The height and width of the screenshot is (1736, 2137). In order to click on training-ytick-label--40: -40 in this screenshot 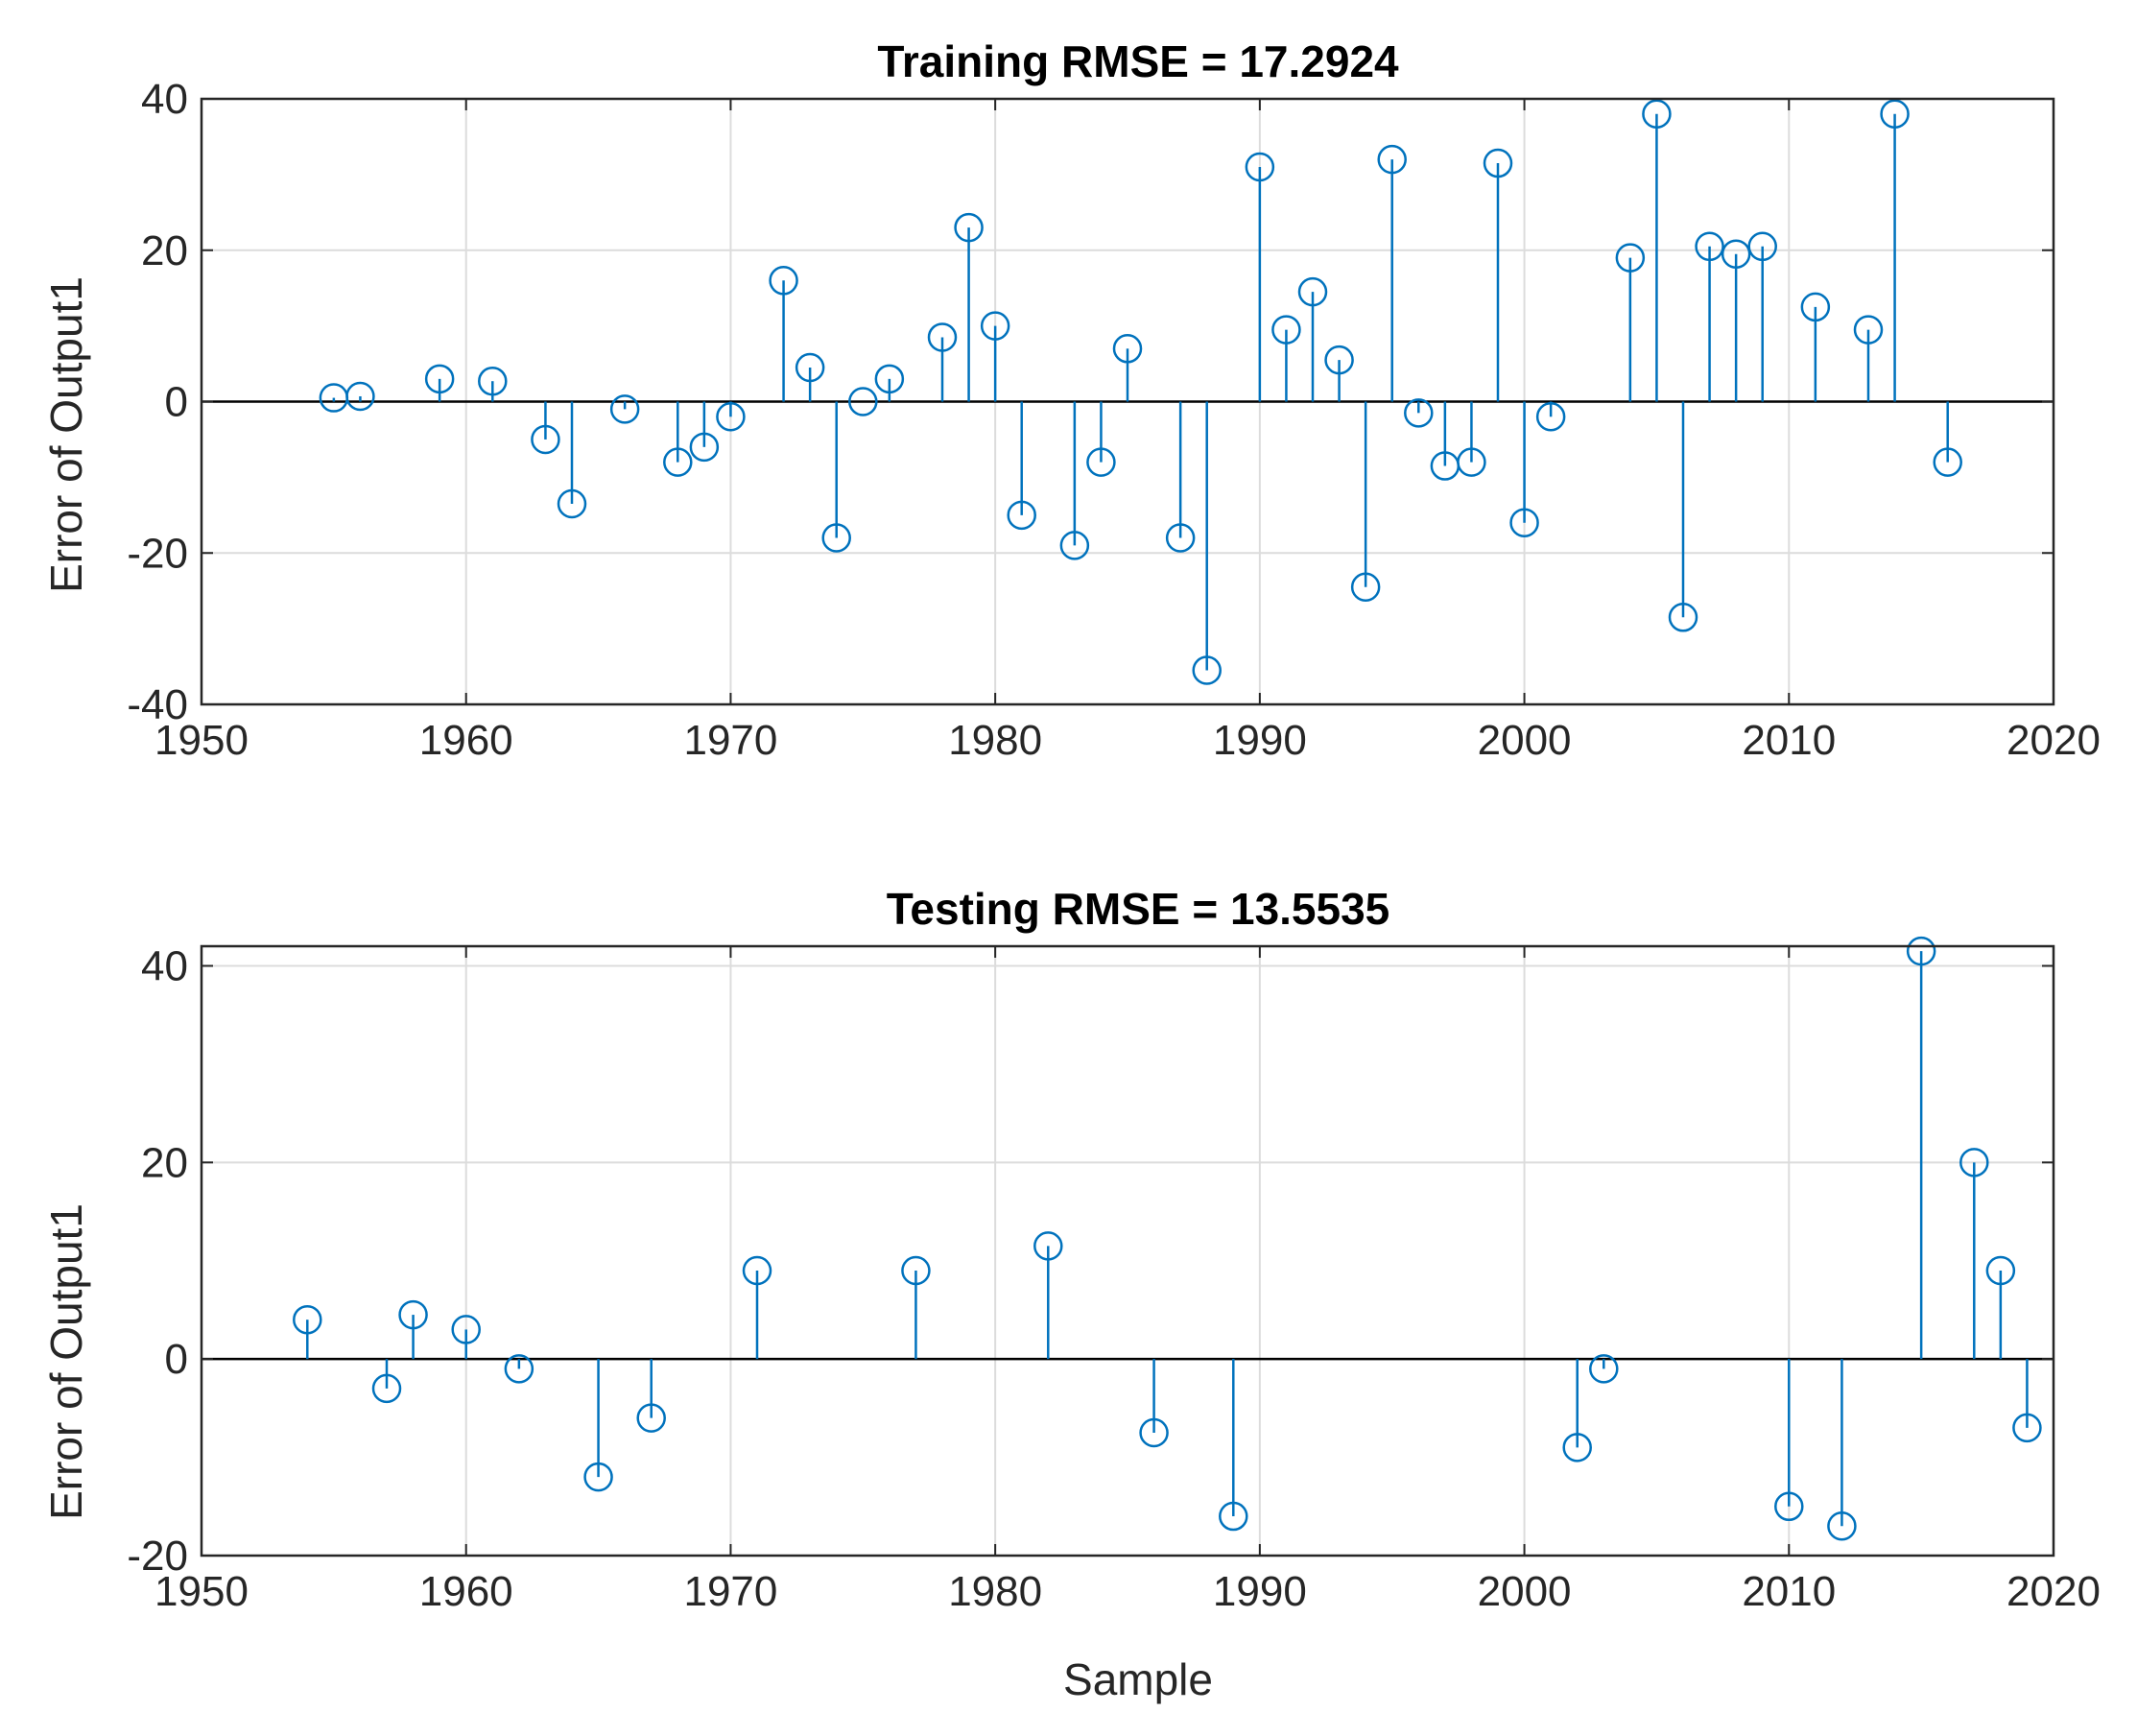, I will do `click(157, 704)`.